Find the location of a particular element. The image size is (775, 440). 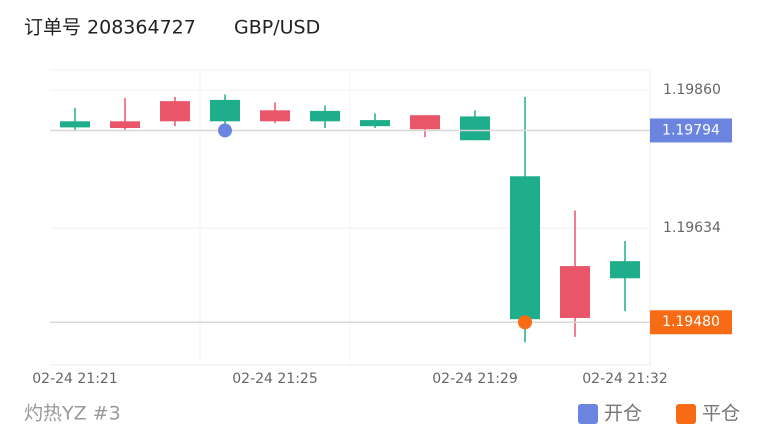

x-tick-label: 02-24 21:29 is located at coordinates (474, 379).